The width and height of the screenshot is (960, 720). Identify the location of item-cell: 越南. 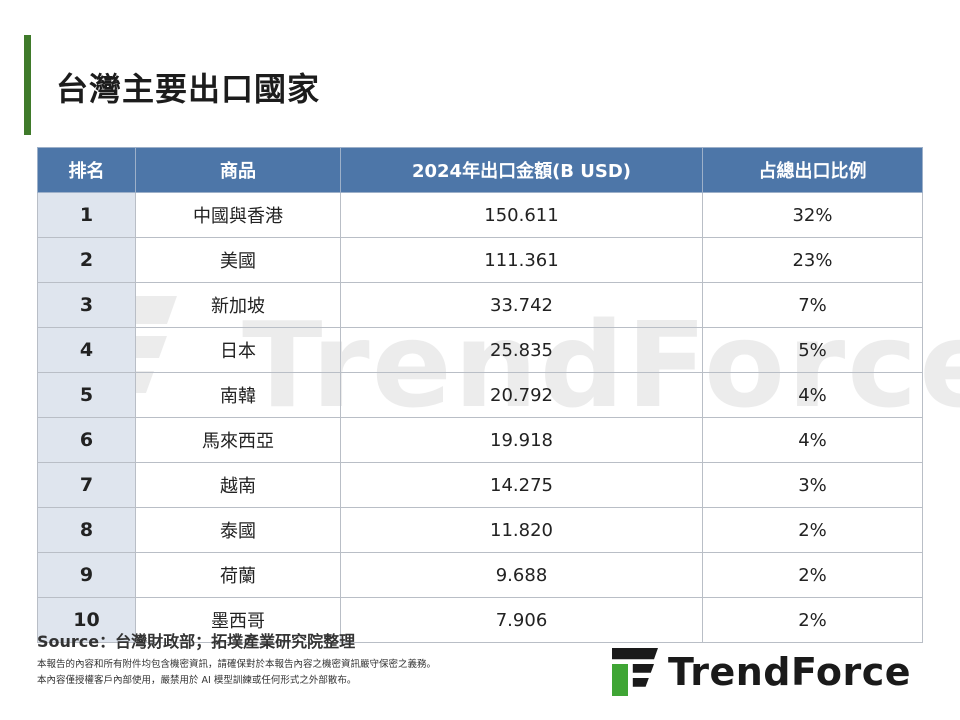
(238, 485).